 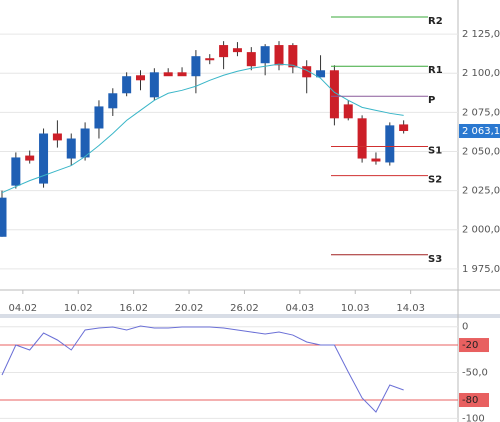 I want to click on x-tick-label: 10.03, so click(x=355, y=308).